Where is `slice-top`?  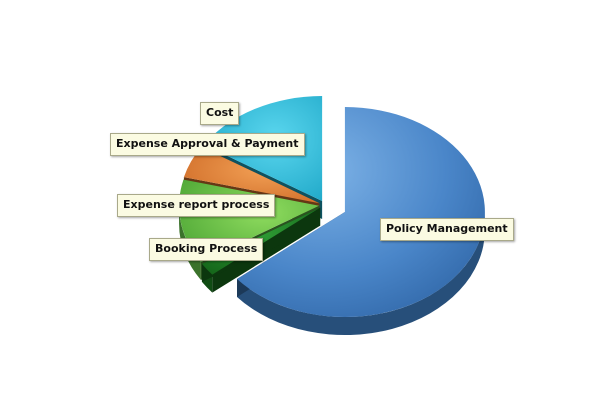 slice-top is located at coordinates (251, 175).